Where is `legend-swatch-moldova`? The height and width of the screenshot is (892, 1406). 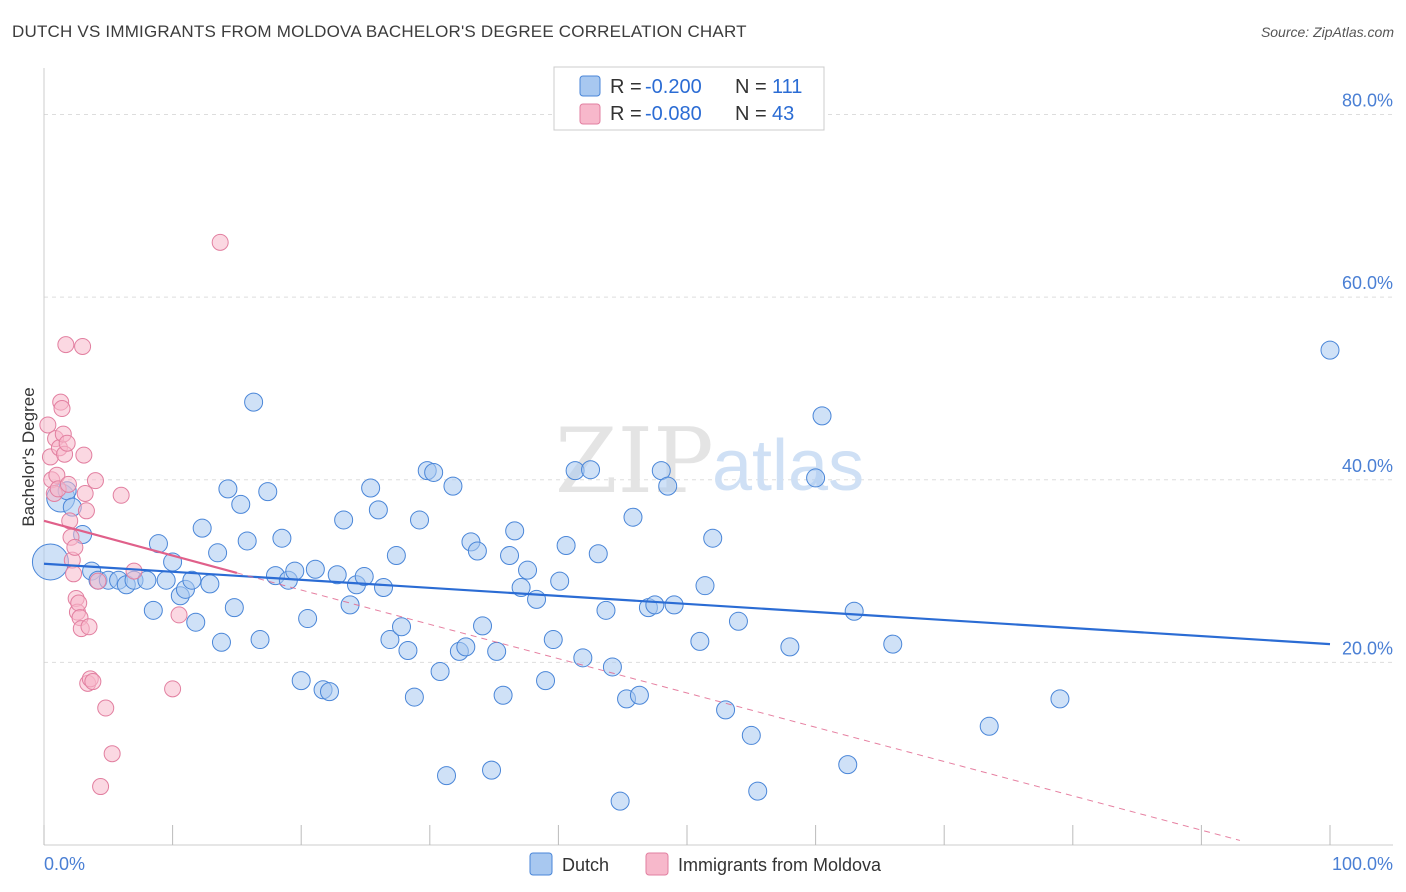 legend-swatch-moldova is located at coordinates (590, 114).